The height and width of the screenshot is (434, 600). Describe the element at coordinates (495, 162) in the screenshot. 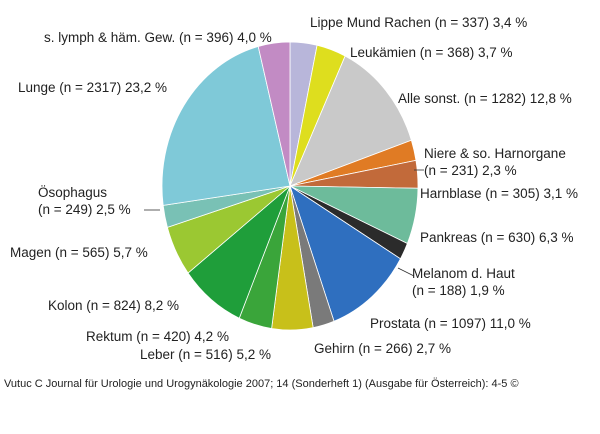

I see `slice-label: Niere & so. Harnorgane (n = 231) 2,3 %` at that location.